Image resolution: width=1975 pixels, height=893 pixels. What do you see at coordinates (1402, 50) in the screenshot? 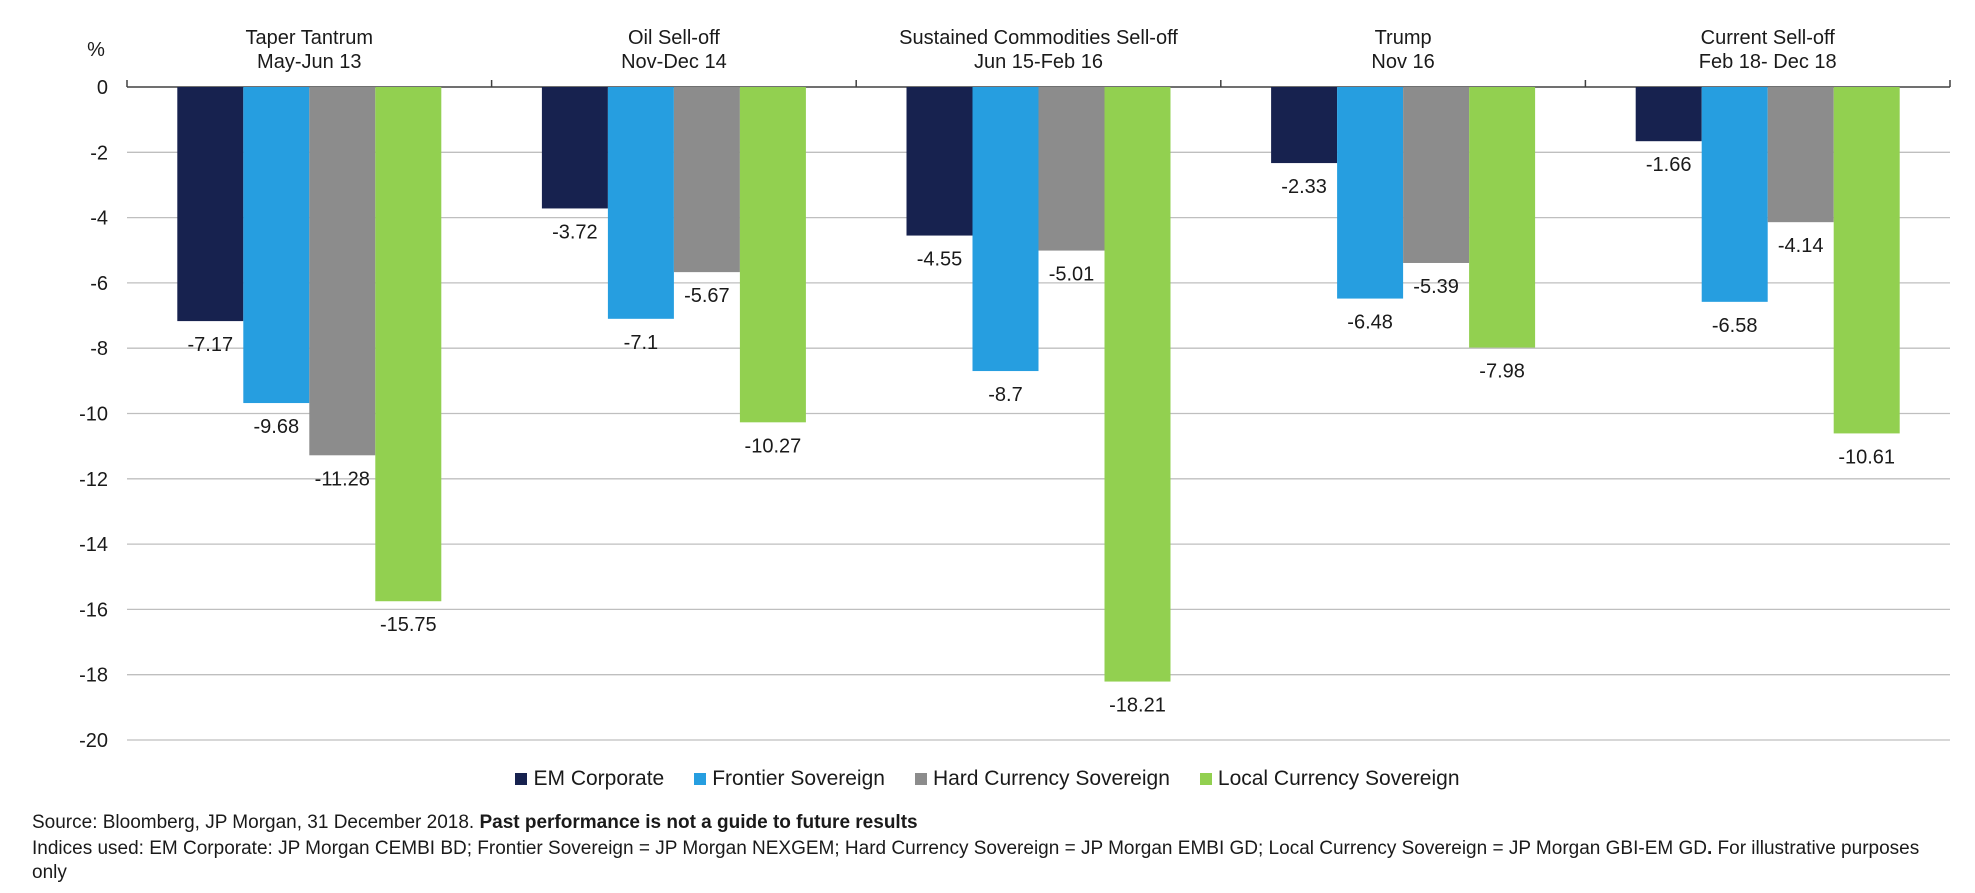
I see `category-label: Trump Nov 16` at bounding box center [1402, 50].